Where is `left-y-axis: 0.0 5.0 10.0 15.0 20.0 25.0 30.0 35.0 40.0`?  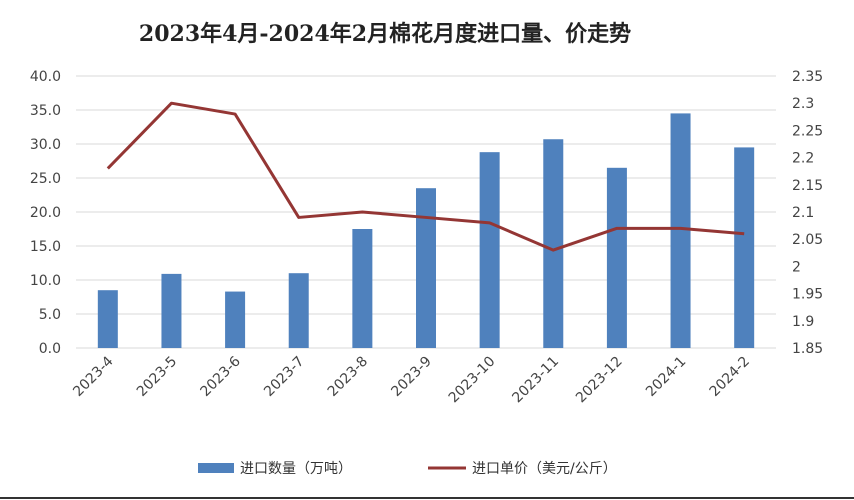
left-y-axis: 0.0 5.0 10.0 15.0 20.0 25.0 30.0 35.0 40.0 is located at coordinates (45, 213).